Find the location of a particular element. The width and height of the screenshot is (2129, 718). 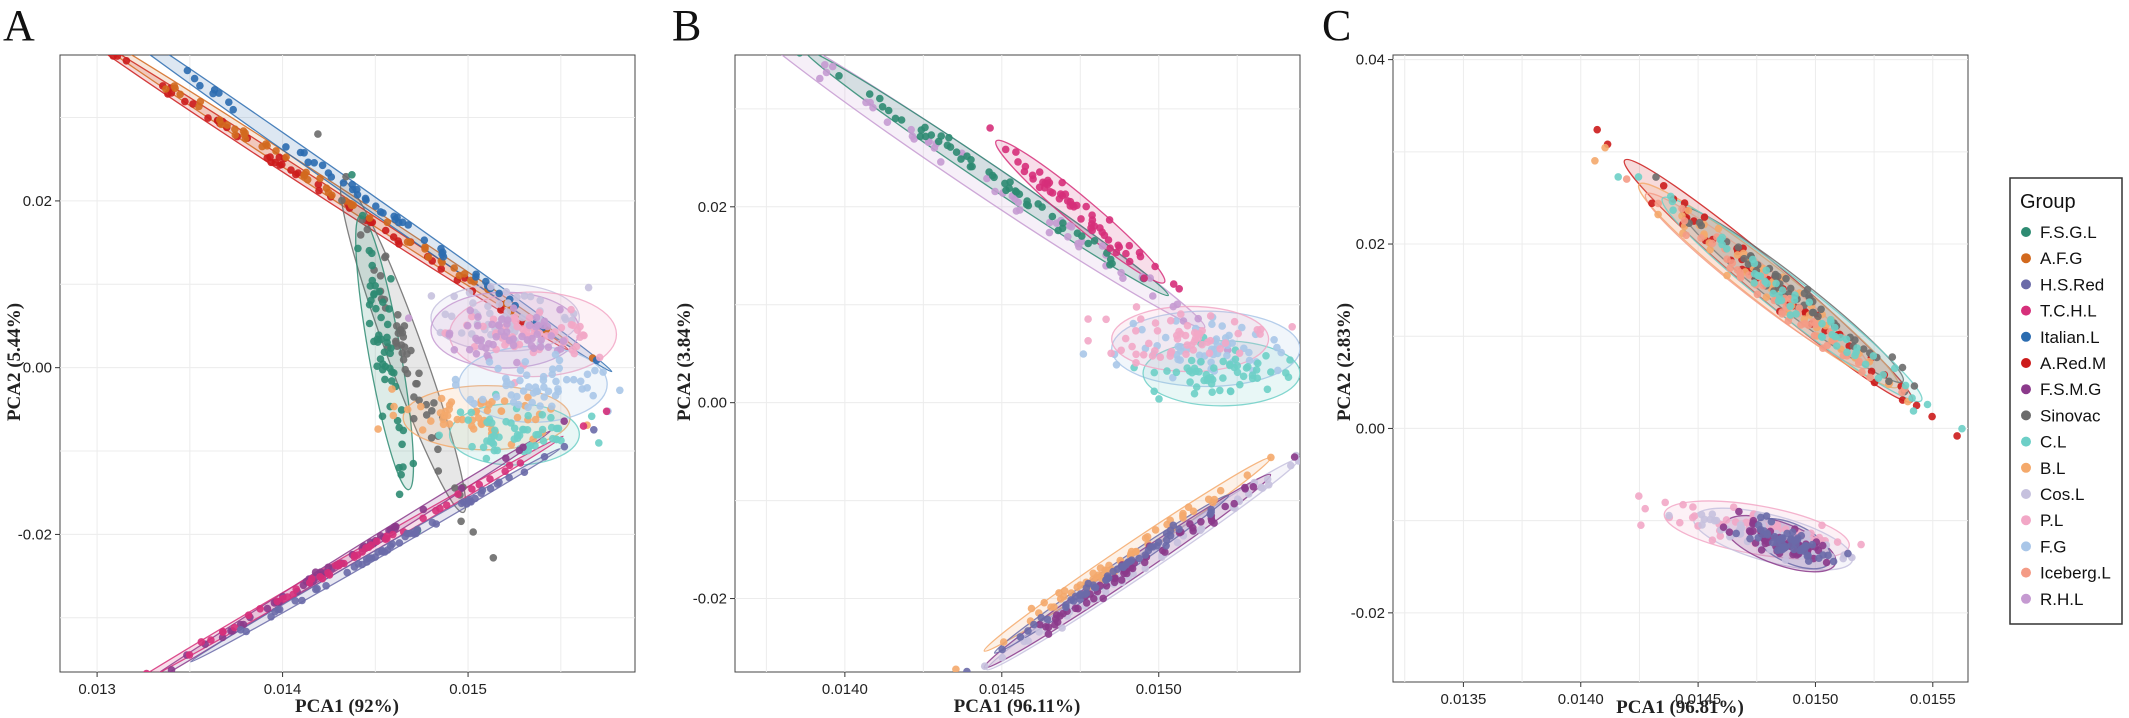

legend-label: H.S.Red is located at coordinates (2072, 284).